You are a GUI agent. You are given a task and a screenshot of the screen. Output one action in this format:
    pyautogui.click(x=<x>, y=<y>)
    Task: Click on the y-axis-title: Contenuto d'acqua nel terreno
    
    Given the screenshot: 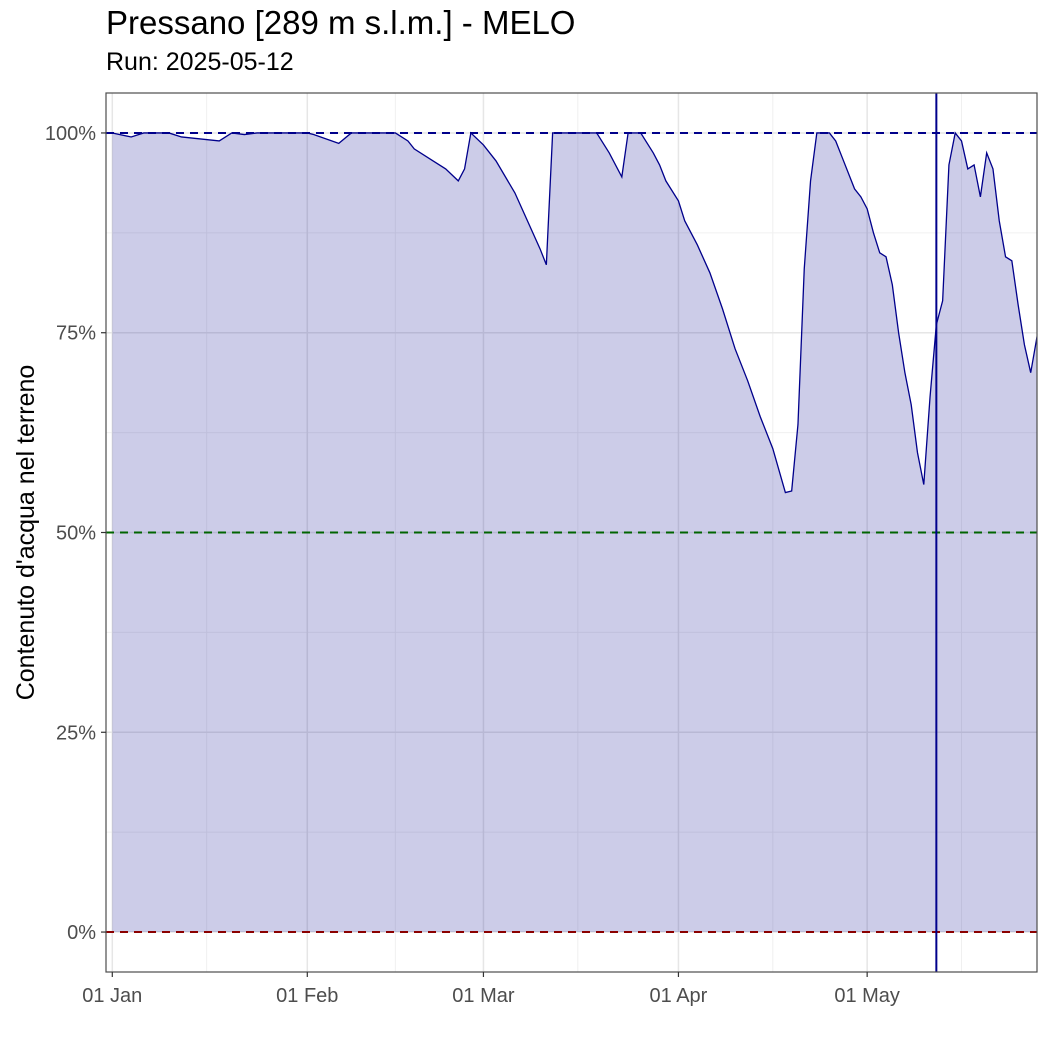 What is the action you would take?
    pyautogui.click(x=26, y=533)
    